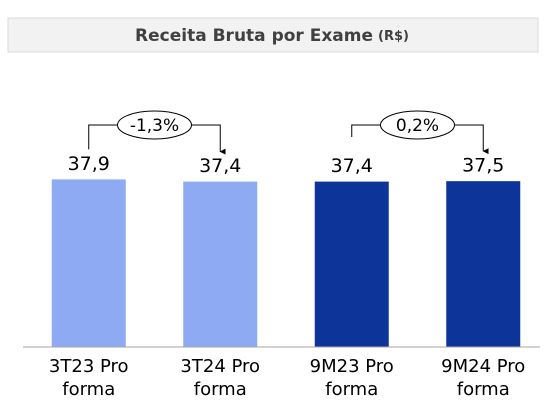  I want to click on change-label: -1,3%, so click(154, 126).